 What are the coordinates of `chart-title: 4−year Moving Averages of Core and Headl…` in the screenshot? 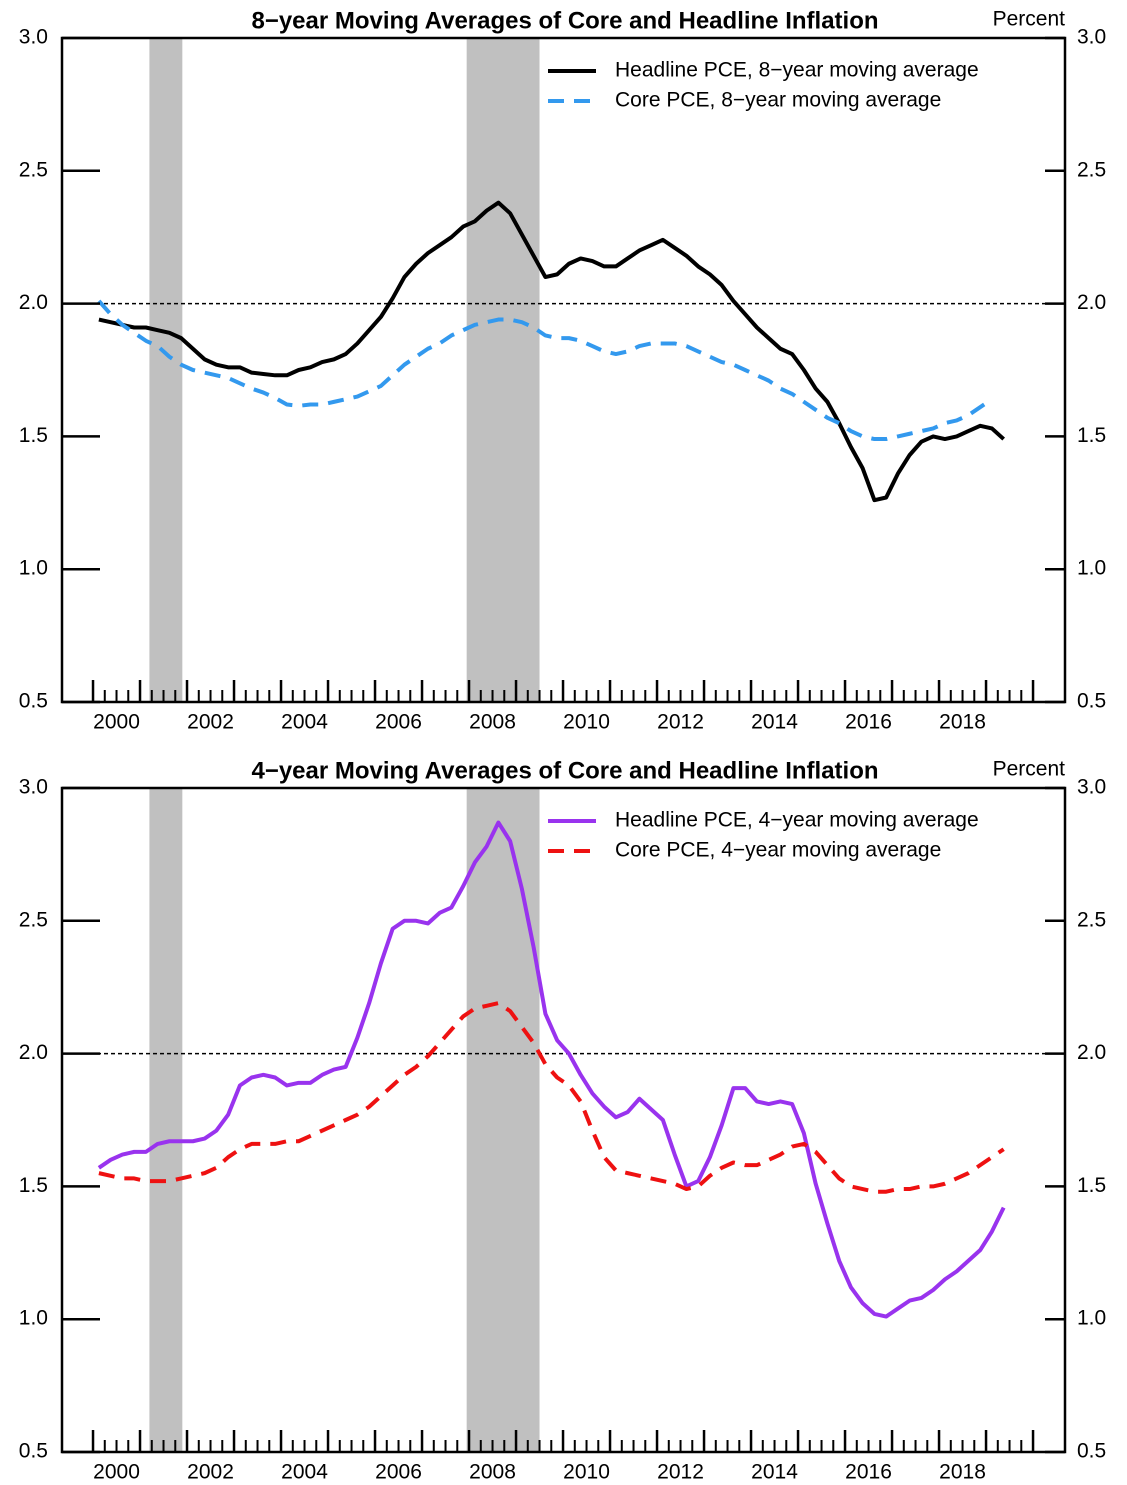 It's located at (564, 770).